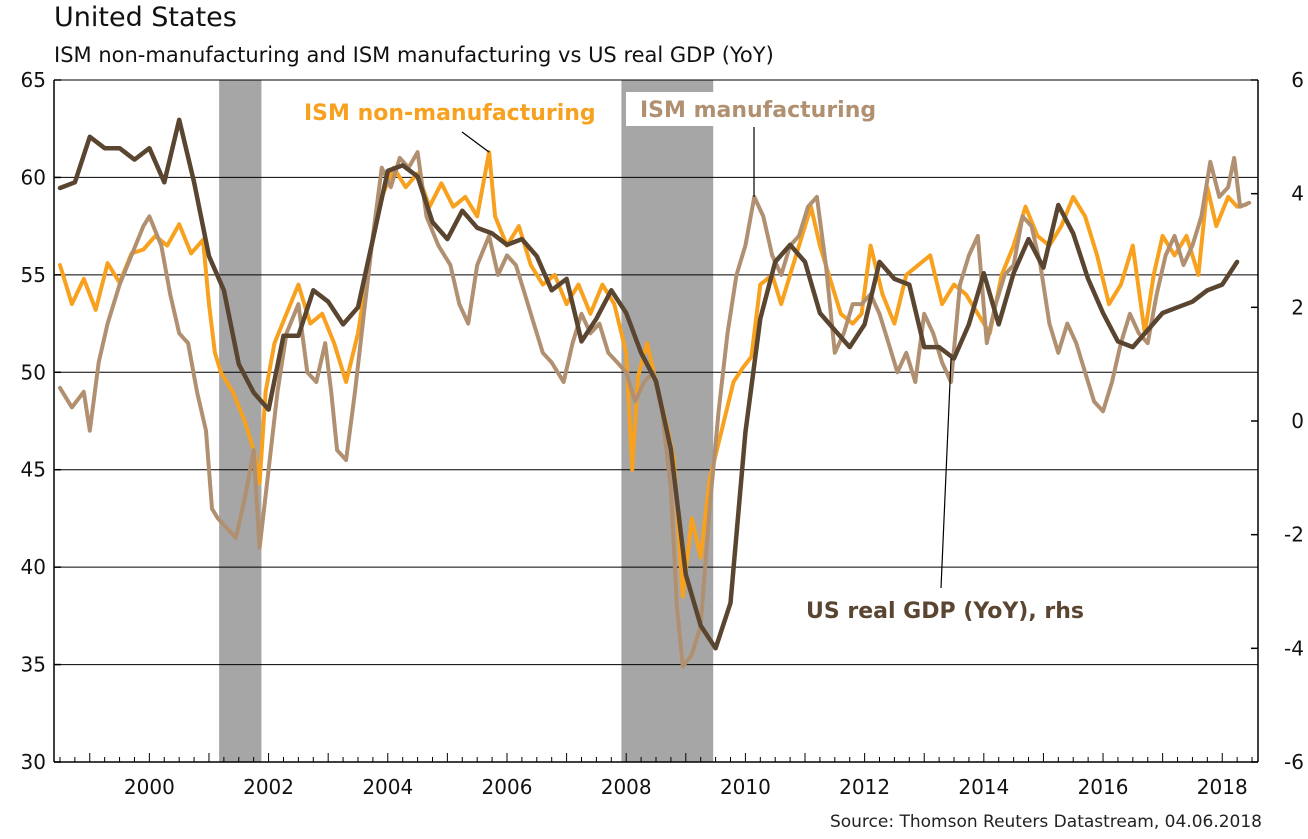 The height and width of the screenshot is (839, 1308). I want to click on y-right-tick-label: 6, so click(1297, 80).